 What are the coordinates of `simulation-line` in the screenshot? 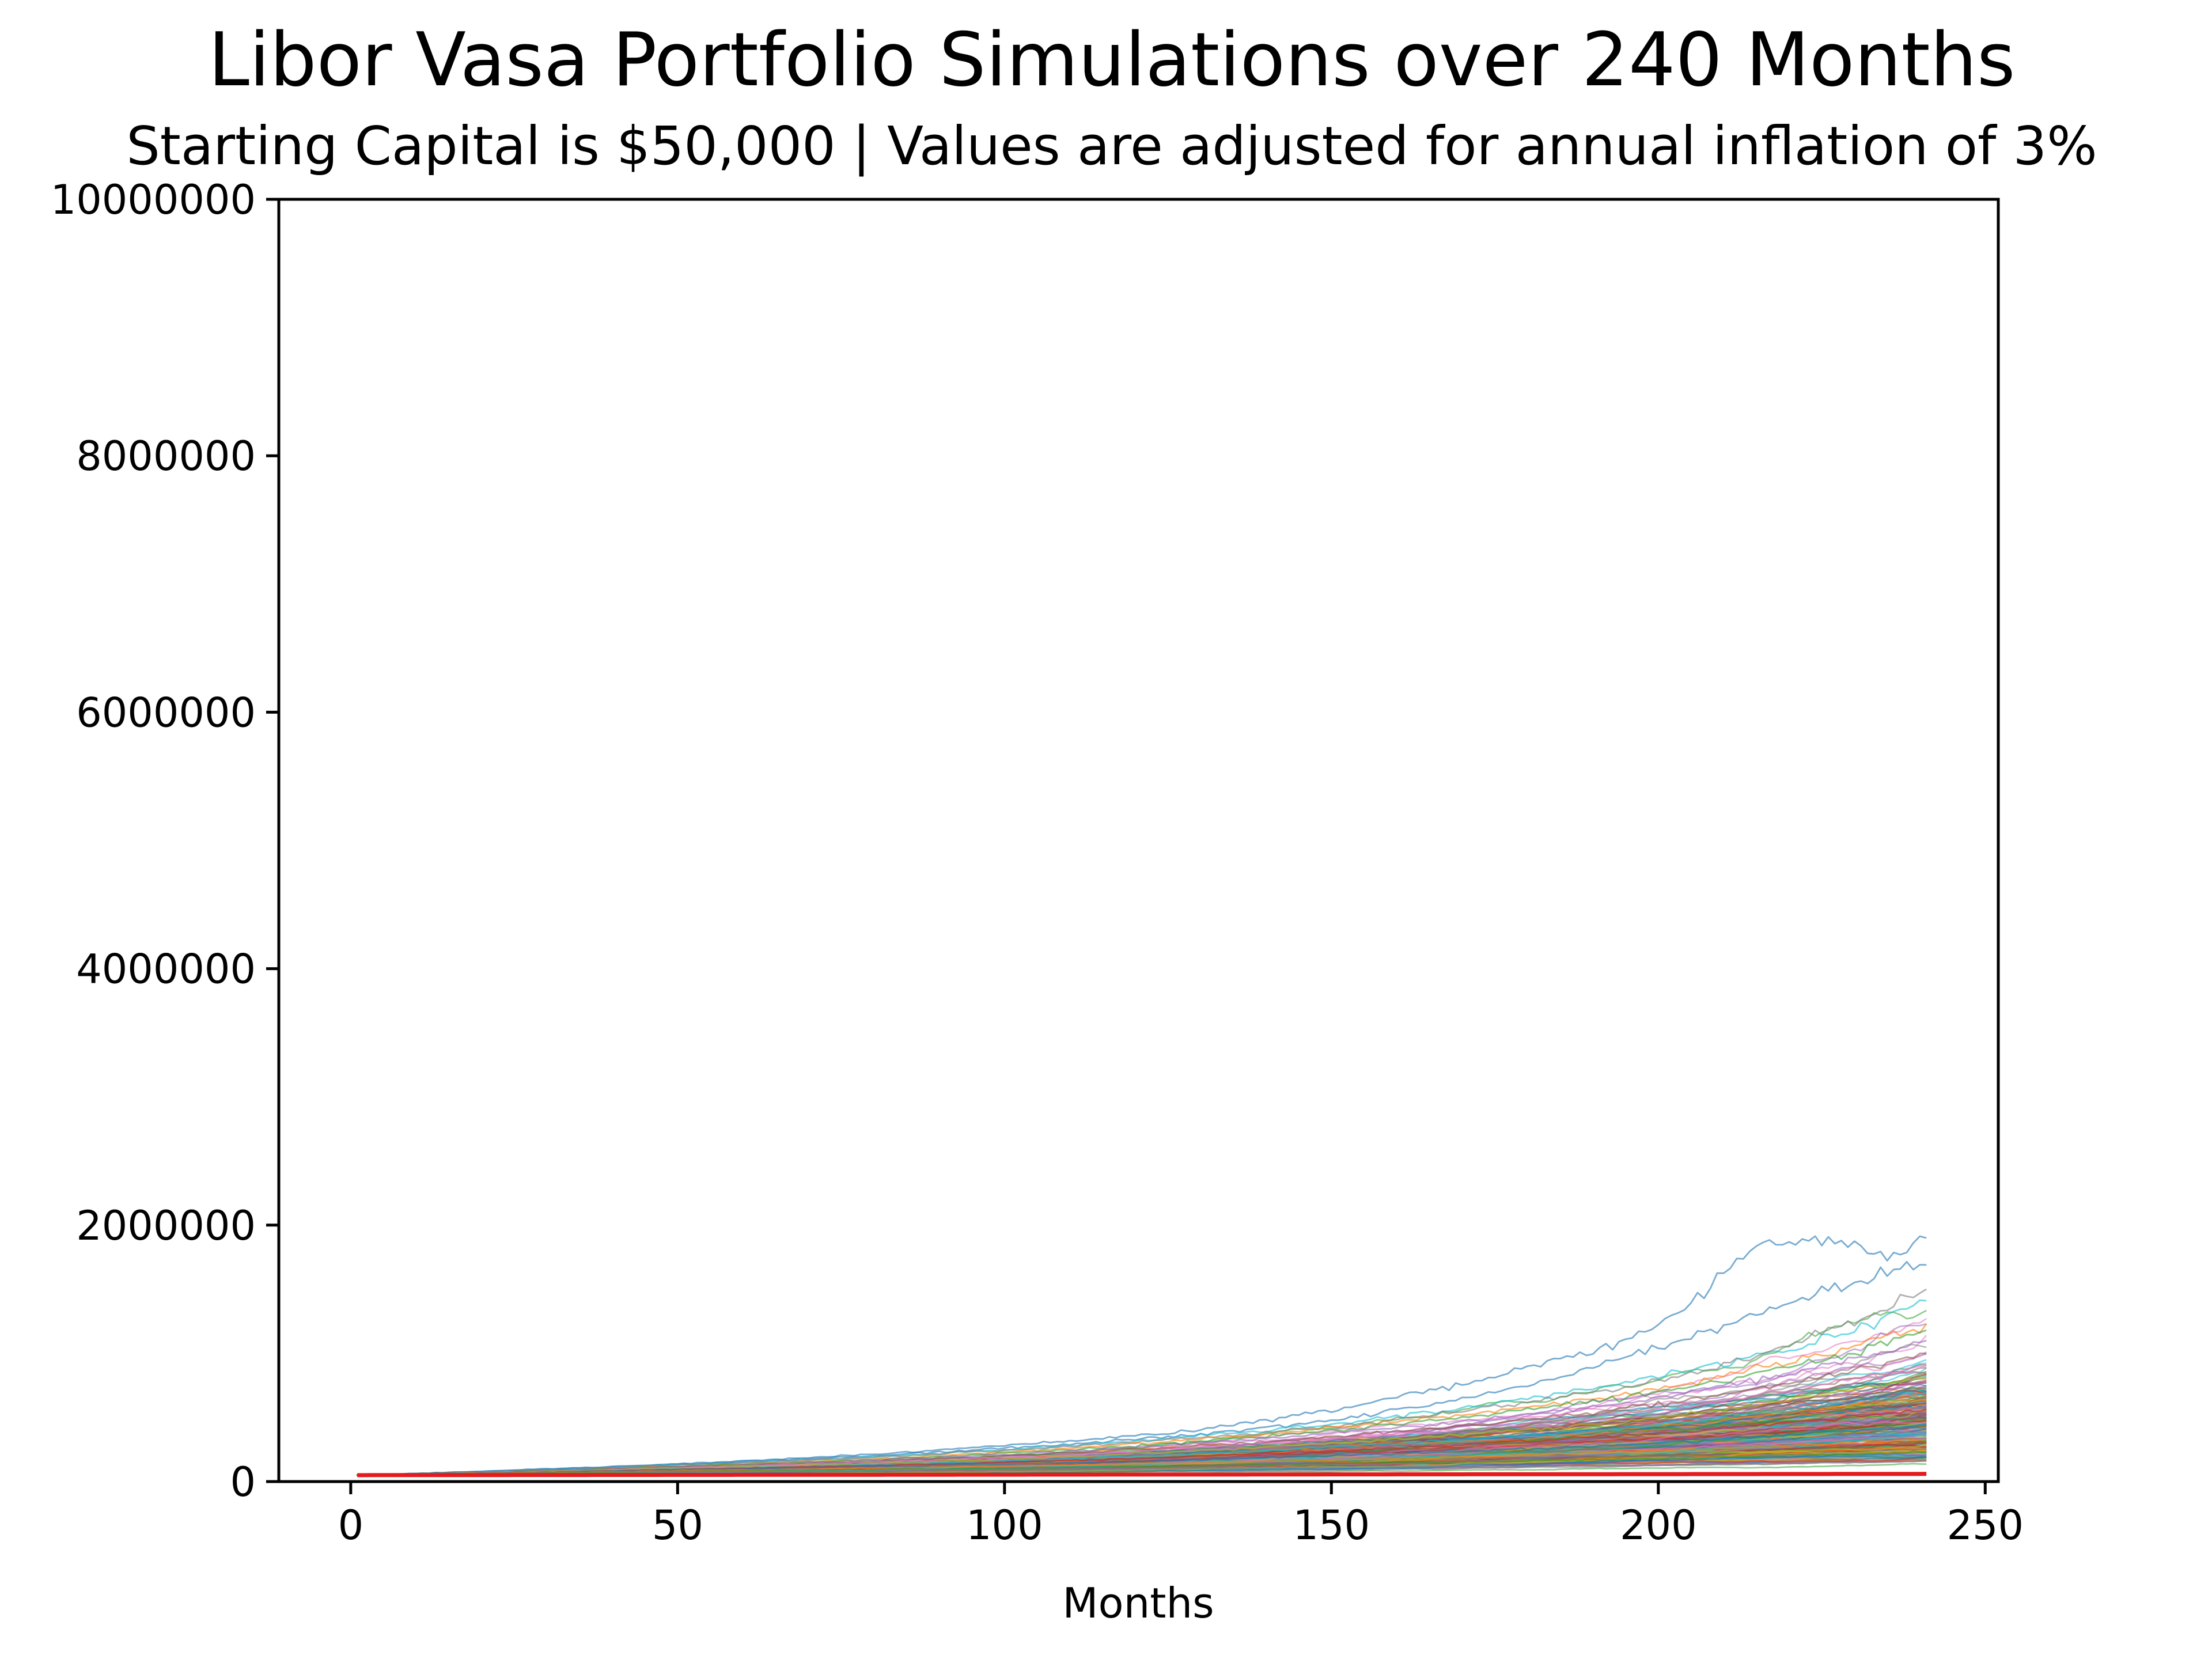 It's located at (1141, 1382).